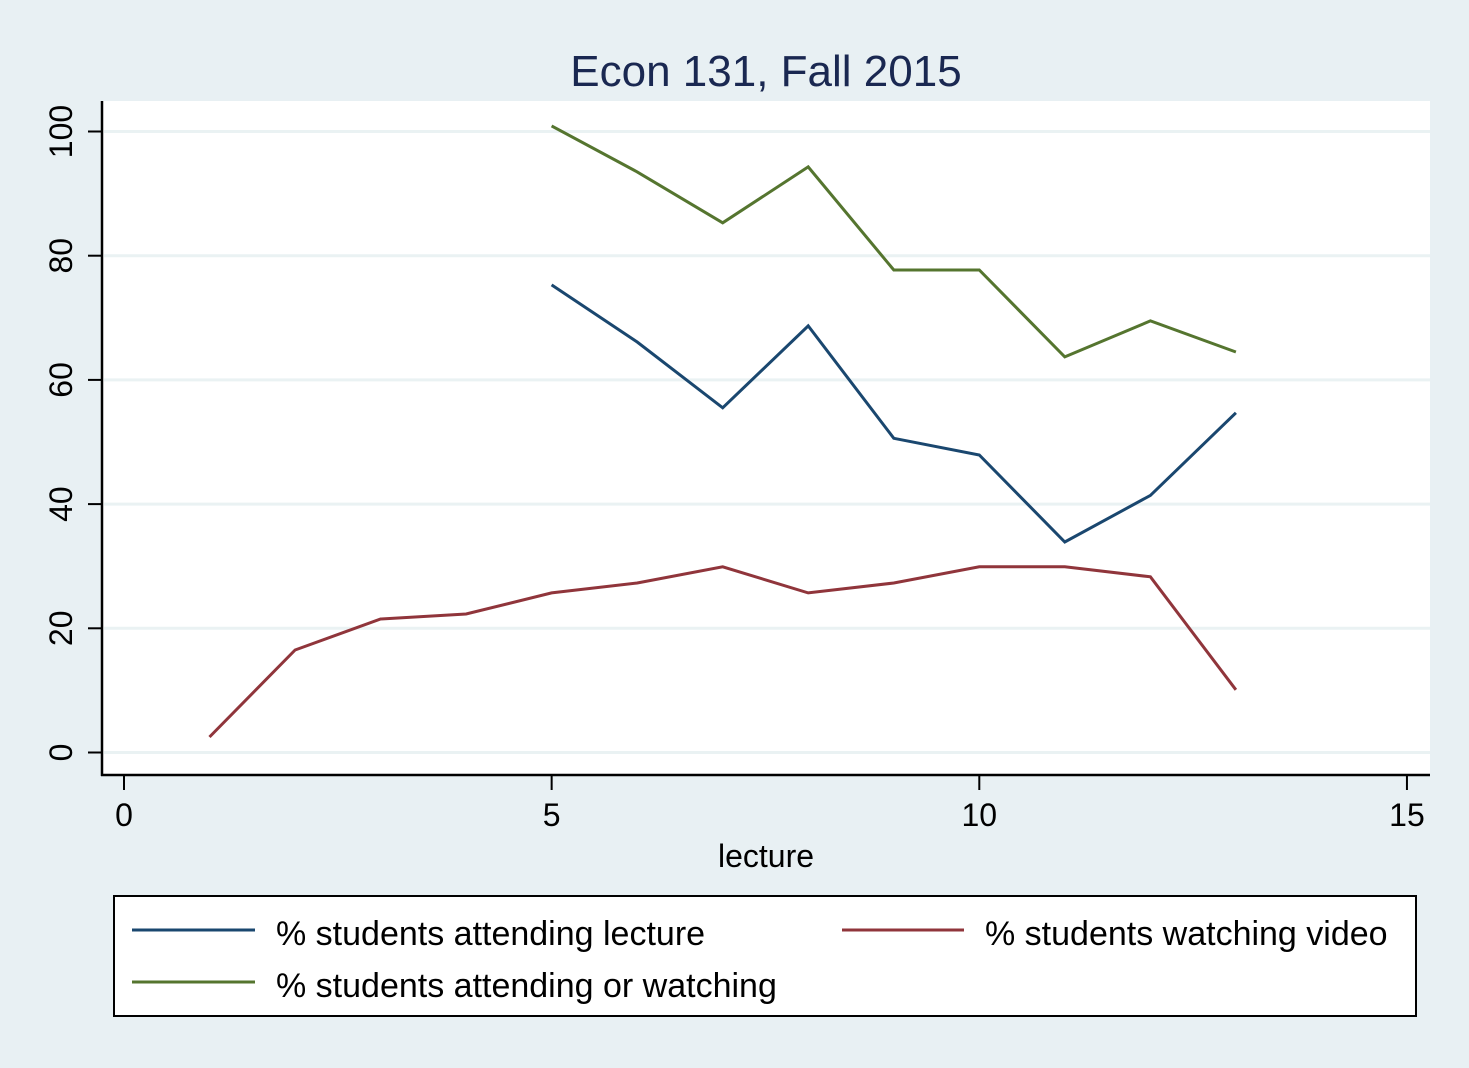  Describe the element at coordinates (490, 934) in the screenshot. I see `legend-label-attending-lecture: % students attending lecture` at that location.